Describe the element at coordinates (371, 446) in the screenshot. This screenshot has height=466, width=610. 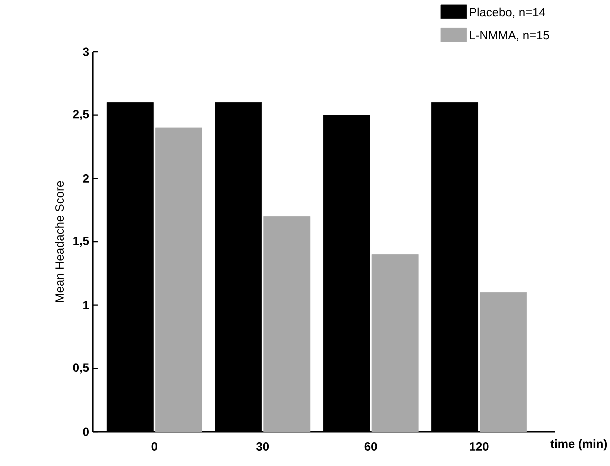
I see `x-tick-label: 60` at that location.